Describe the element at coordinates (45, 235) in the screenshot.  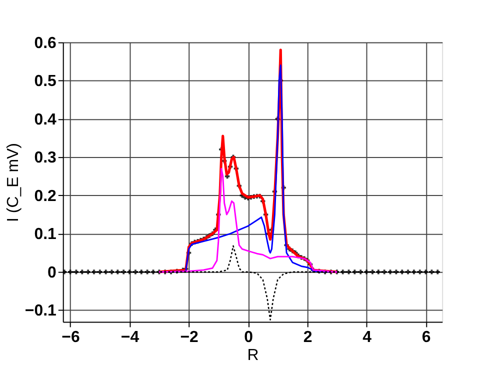
I see `y-tick-label: 0.1` at that location.